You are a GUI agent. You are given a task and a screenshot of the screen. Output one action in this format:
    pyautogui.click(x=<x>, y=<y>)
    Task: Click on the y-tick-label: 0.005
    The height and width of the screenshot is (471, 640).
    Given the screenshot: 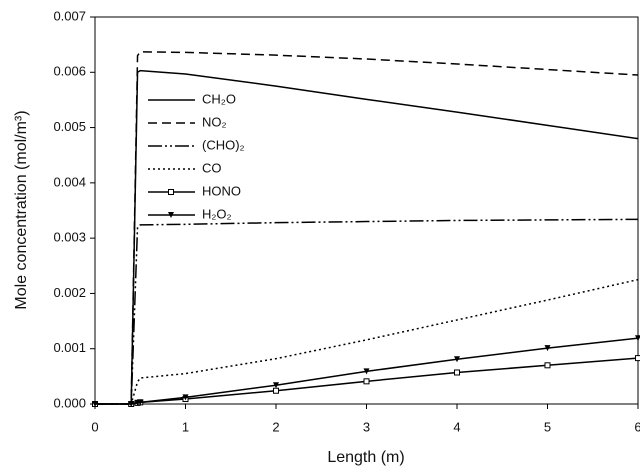 What is the action you would take?
    pyautogui.click(x=69, y=126)
    